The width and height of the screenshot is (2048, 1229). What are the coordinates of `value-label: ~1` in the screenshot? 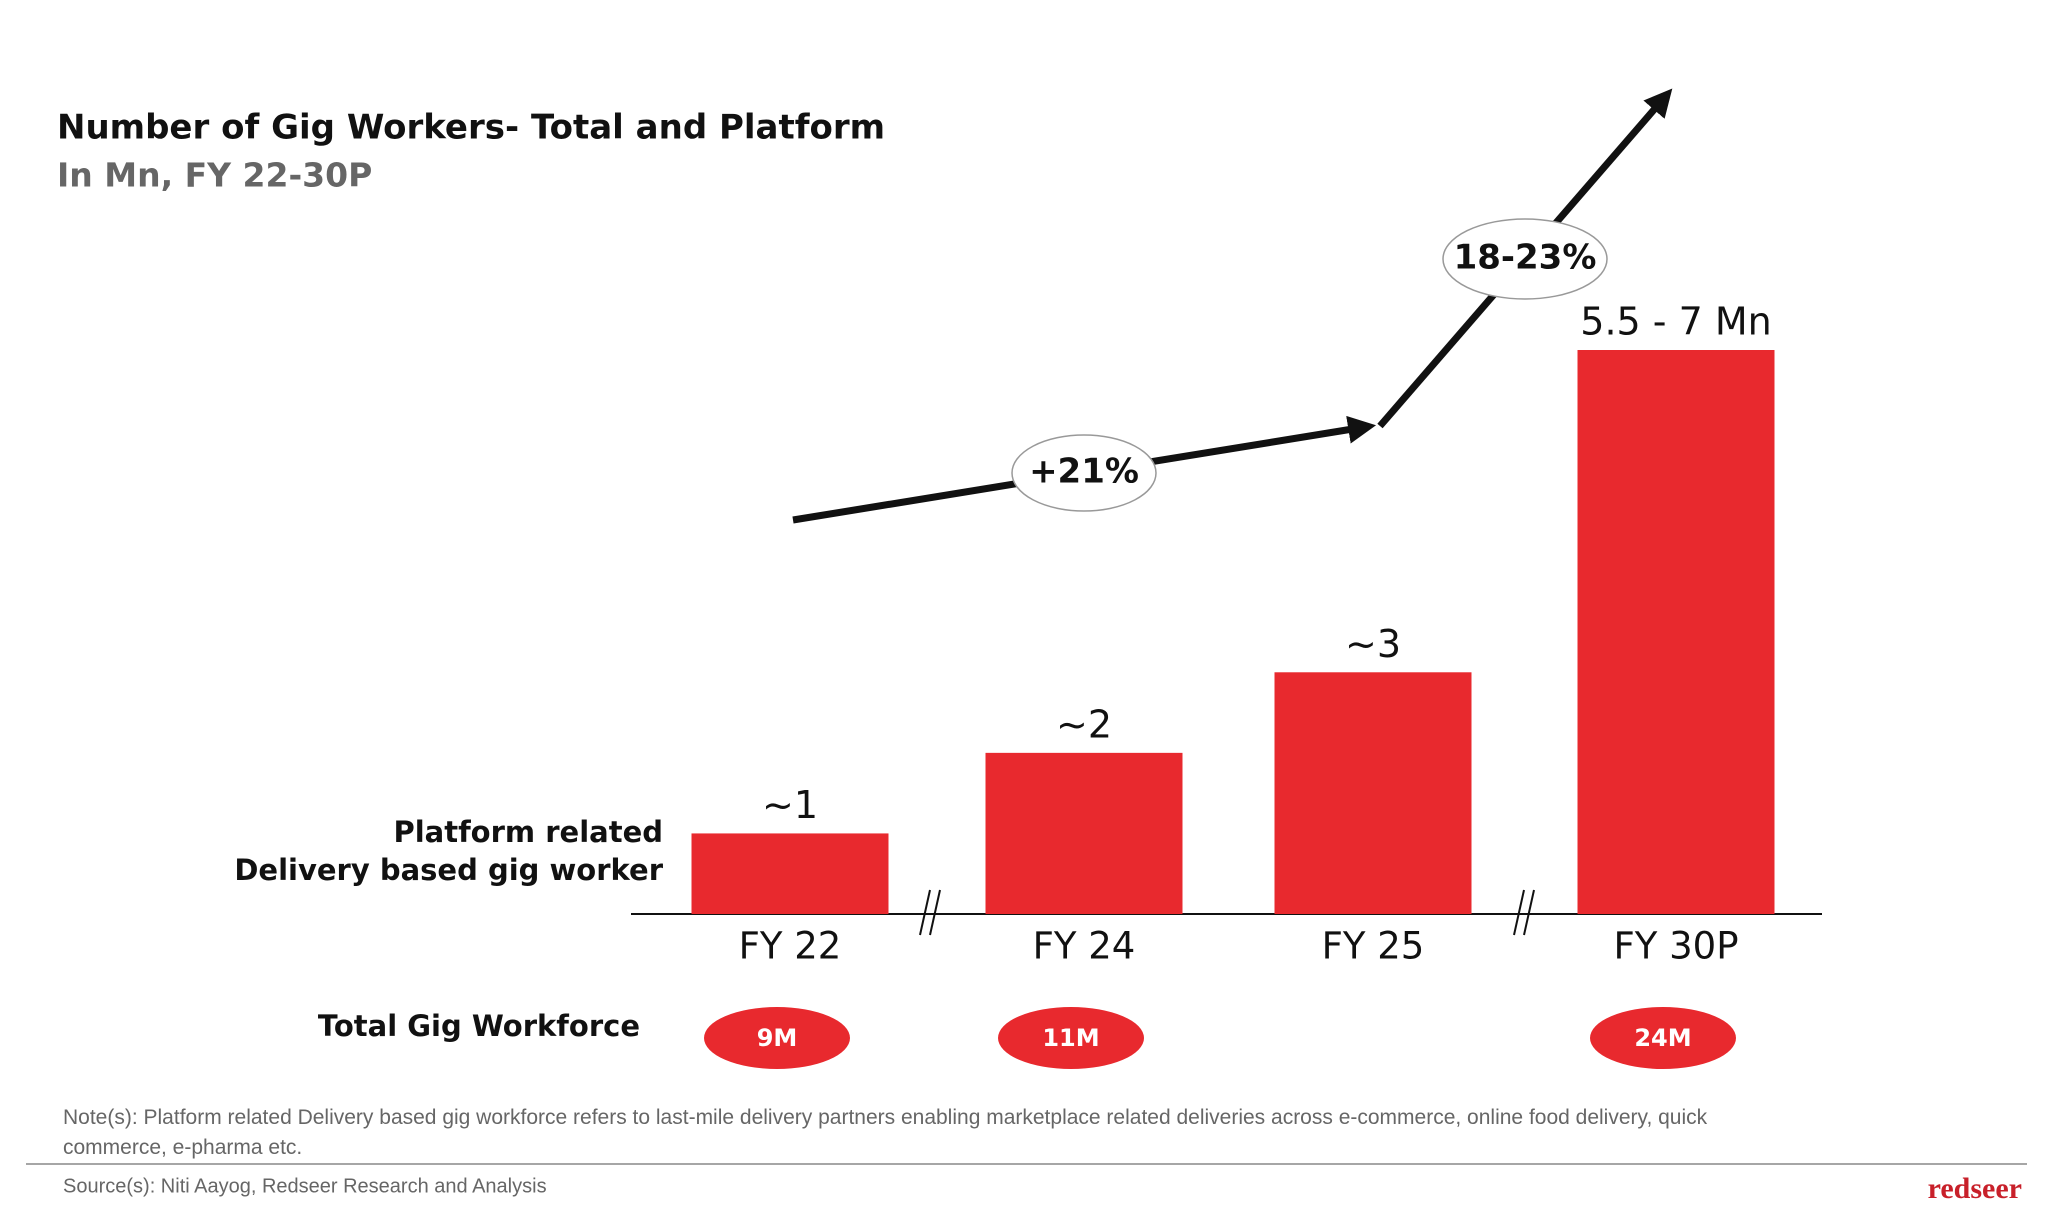 It's located at (790, 805).